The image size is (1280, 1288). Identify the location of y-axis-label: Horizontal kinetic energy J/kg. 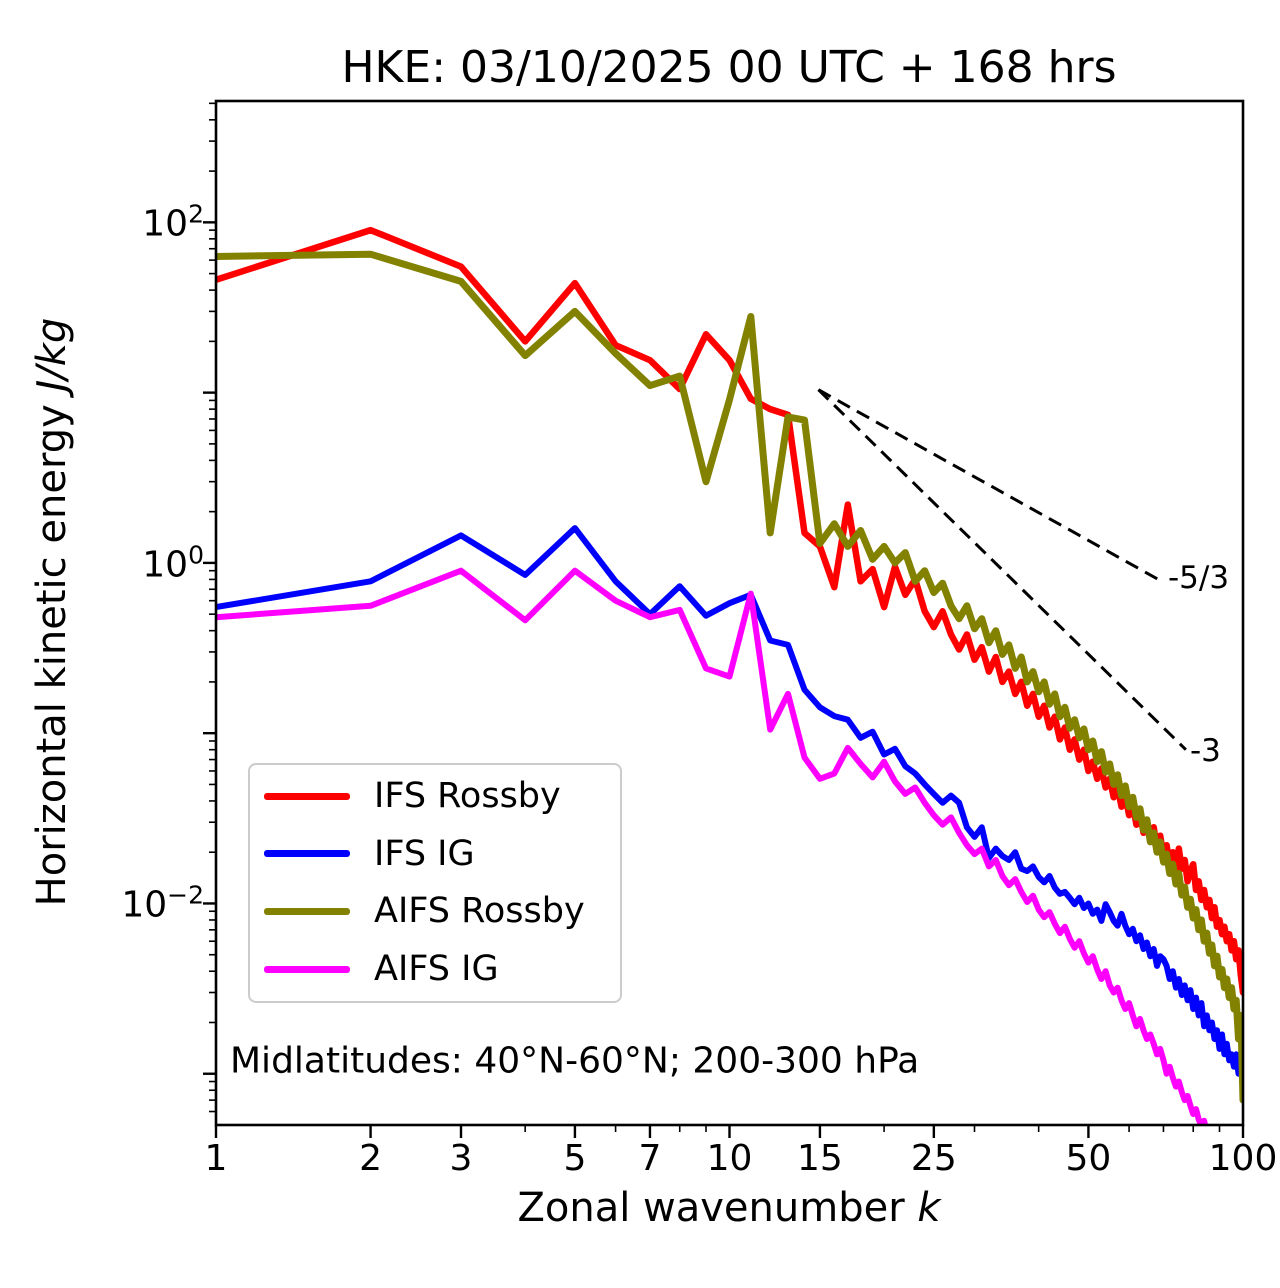
(52, 612).